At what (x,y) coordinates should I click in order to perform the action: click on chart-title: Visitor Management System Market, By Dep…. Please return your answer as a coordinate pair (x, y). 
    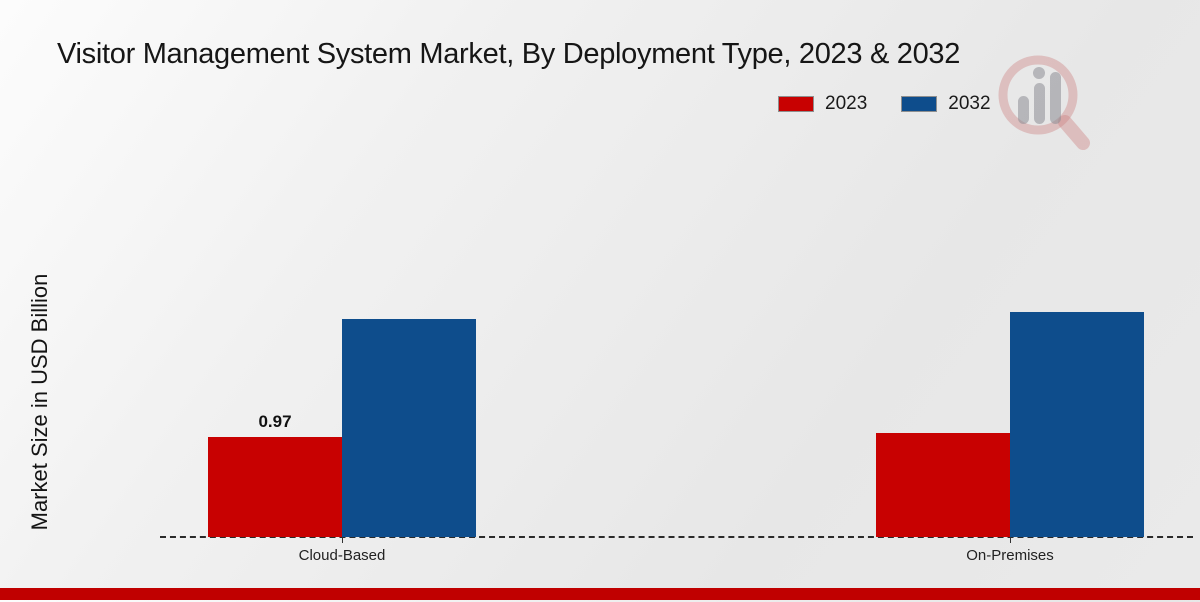
    Looking at the image, I should click on (509, 54).